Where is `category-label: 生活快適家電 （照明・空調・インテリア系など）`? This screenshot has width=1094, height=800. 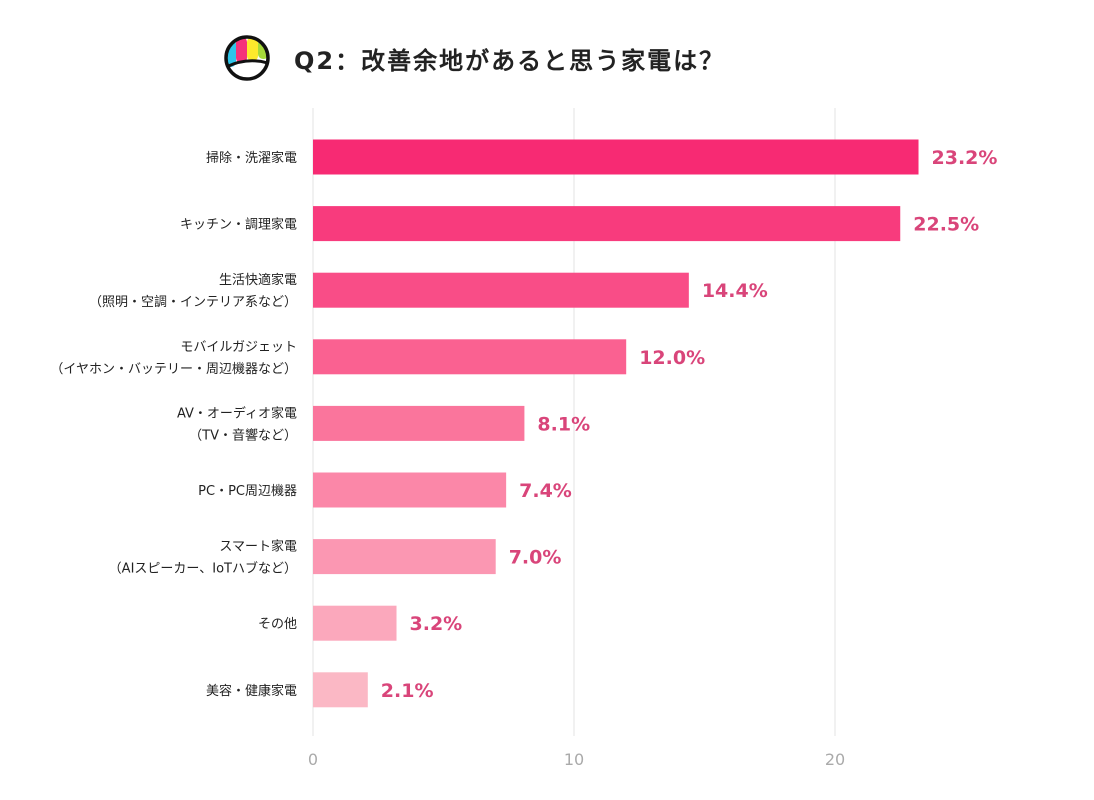
category-label: 生活快適家電 （照明・空調・インテリア系など） is located at coordinates (193, 291).